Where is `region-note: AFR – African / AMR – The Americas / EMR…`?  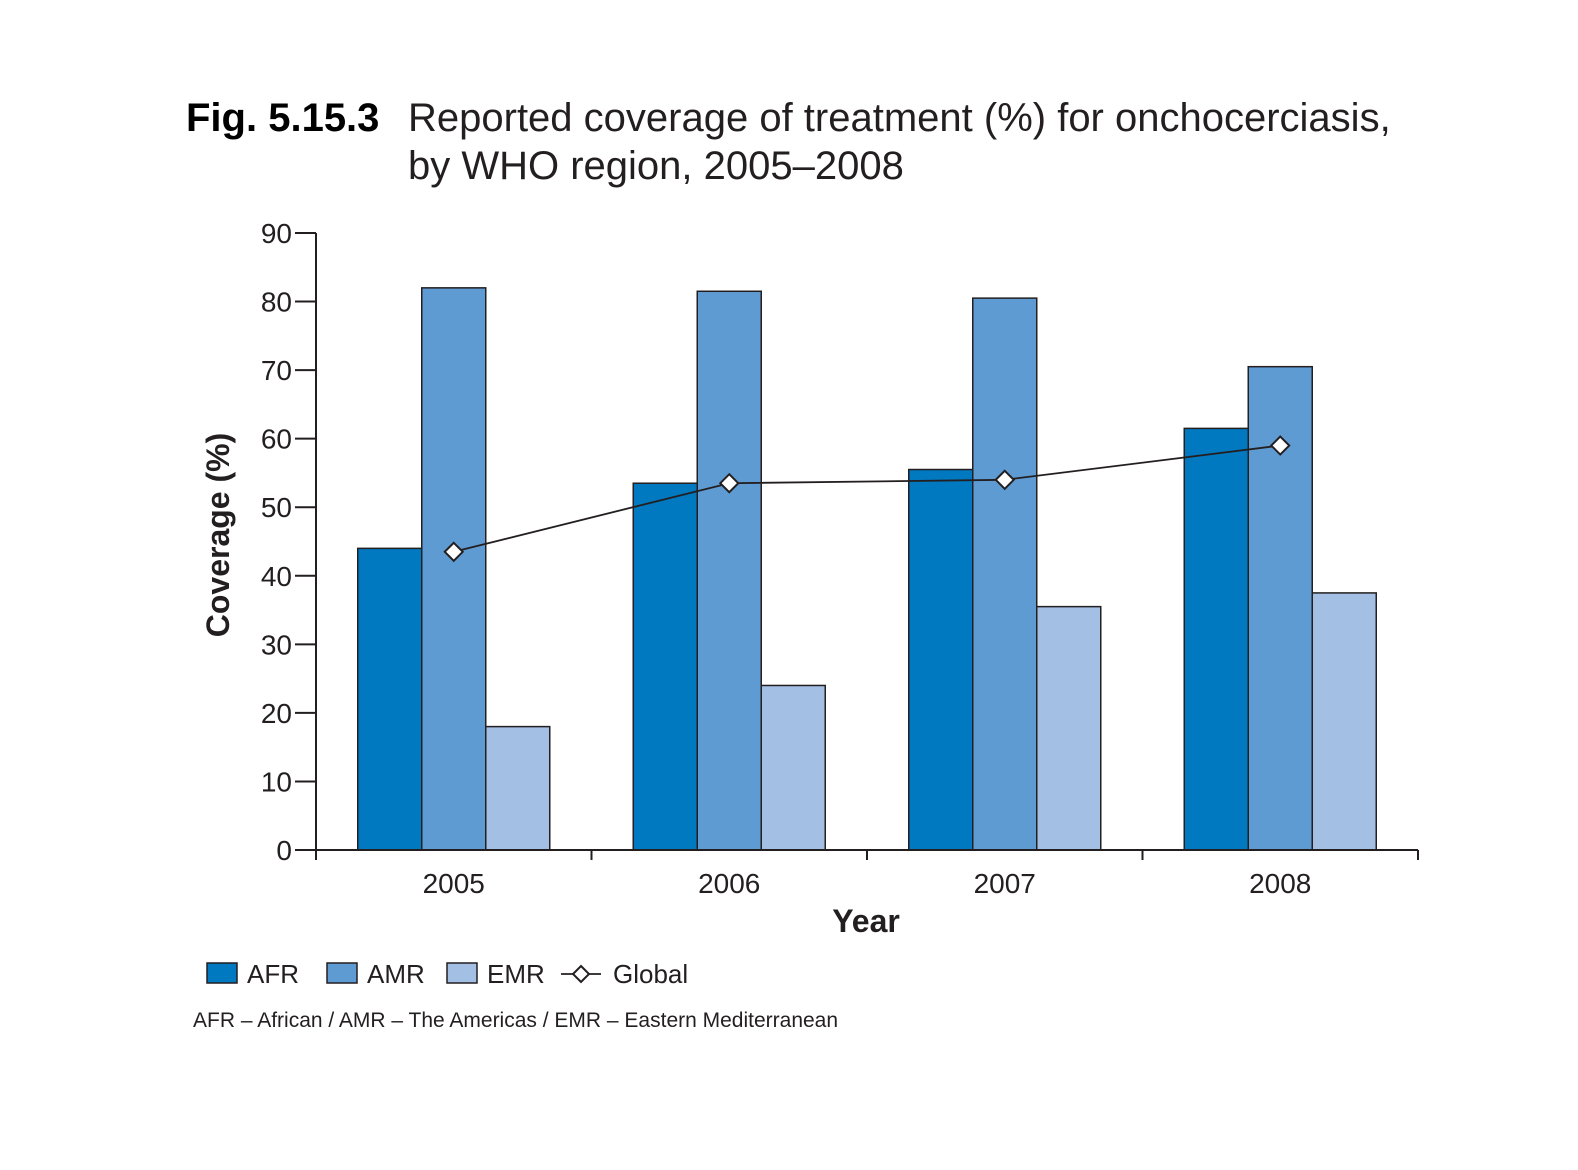 region-note: AFR – African / AMR – The Americas / EMR… is located at coordinates (515, 1020).